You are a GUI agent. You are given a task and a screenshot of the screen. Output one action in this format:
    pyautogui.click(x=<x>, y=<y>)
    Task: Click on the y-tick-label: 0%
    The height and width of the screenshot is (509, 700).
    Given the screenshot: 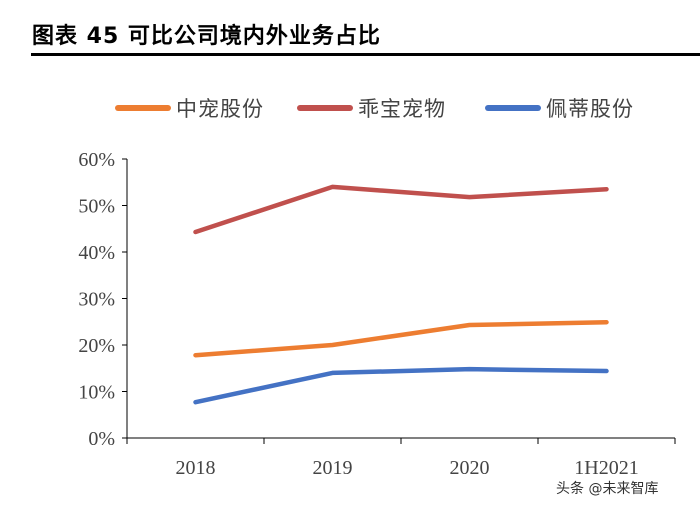 What is the action you would take?
    pyautogui.click(x=101, y=439)
    